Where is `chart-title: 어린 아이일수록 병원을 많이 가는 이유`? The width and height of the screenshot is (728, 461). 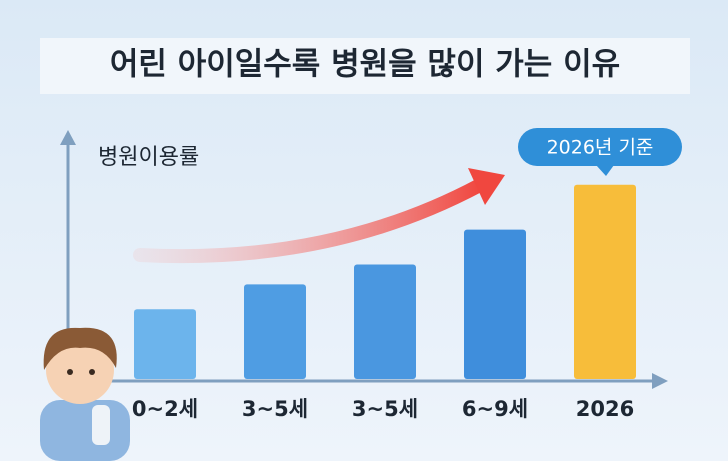 chart-title: 어린 아이일수록 병원을 많이 가는 이유 is located at coordinates (365, 65).